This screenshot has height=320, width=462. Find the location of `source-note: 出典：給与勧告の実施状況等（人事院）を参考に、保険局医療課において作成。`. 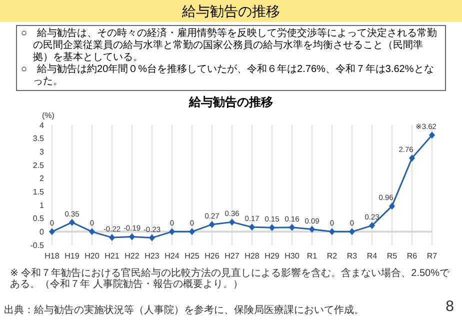

source-note: 出典：給与勧告の実施状況等（人事院）を参考に、保険局医療課において作成。 is located at coordinates (184, 310).